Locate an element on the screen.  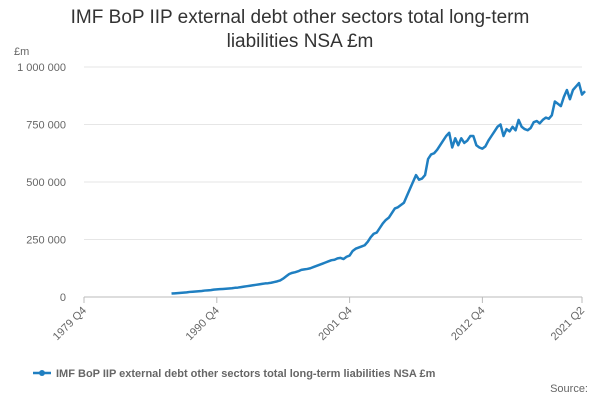
y-tick-label: 500 000 is located at coordinates (46, 183).